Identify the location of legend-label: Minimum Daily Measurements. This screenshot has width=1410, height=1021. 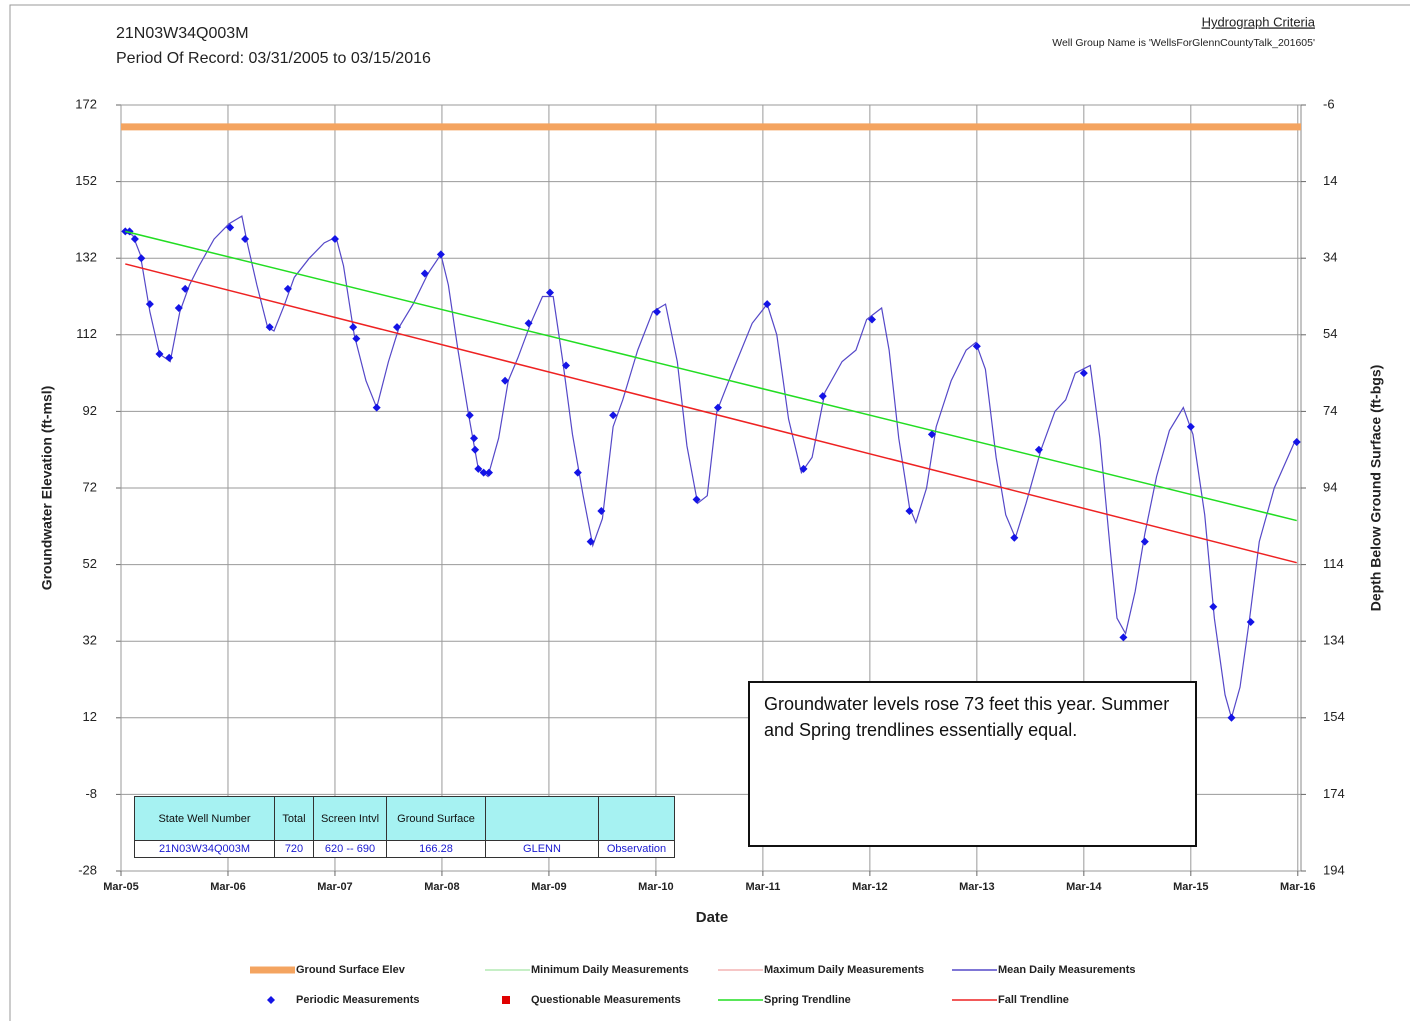
(610, 970).